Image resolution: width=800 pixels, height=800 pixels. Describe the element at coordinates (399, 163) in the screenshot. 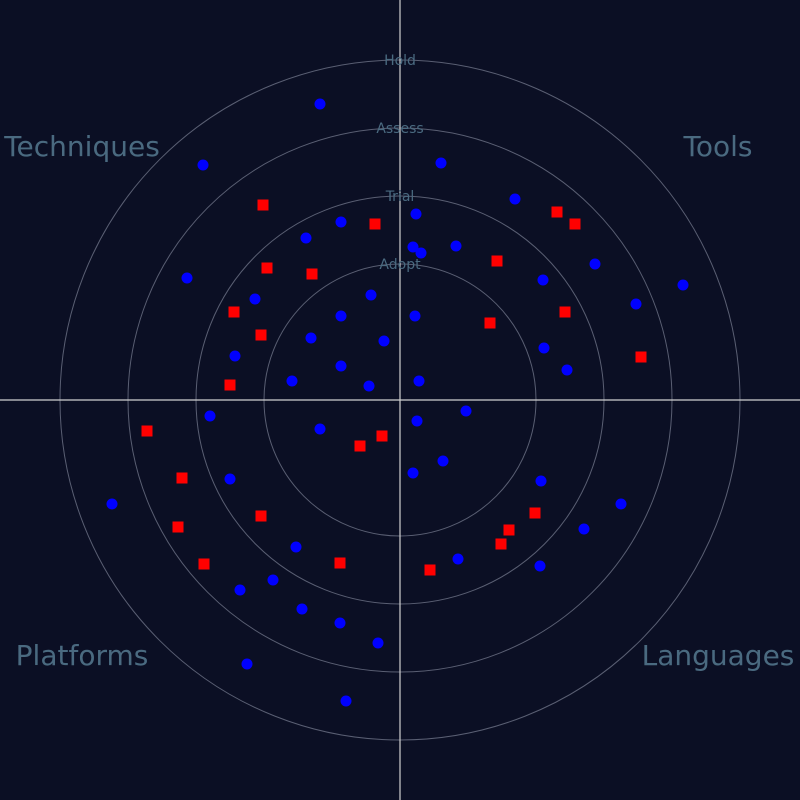

I see `ring-labels: Adopt Trial Assess Hold` at that location.